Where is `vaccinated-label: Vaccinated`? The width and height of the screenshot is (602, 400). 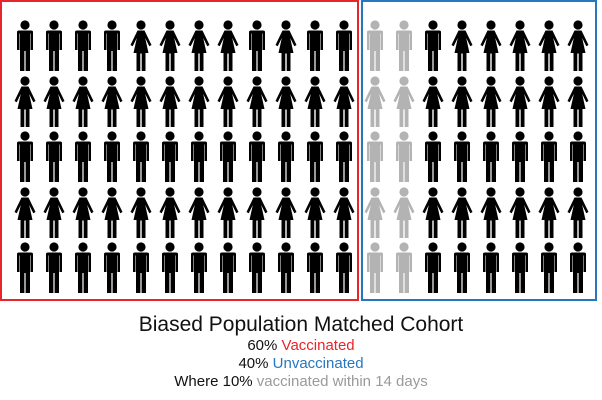
vaccinated-label: Vaccinated is located at coordinates (318, 345).